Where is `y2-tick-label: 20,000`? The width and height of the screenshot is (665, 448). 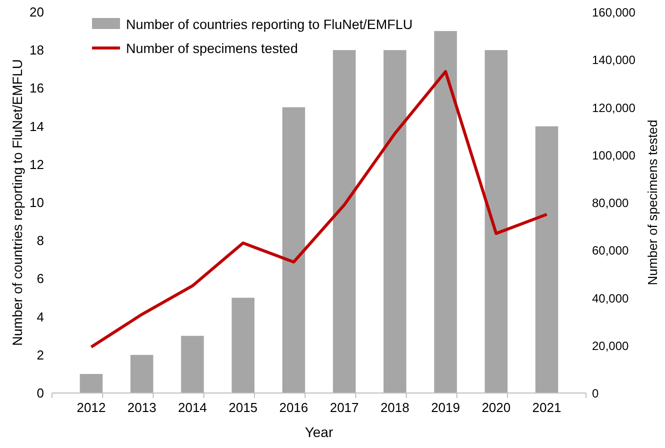 y2-tick-label: 20,000 is located at coordinates (611, 345).